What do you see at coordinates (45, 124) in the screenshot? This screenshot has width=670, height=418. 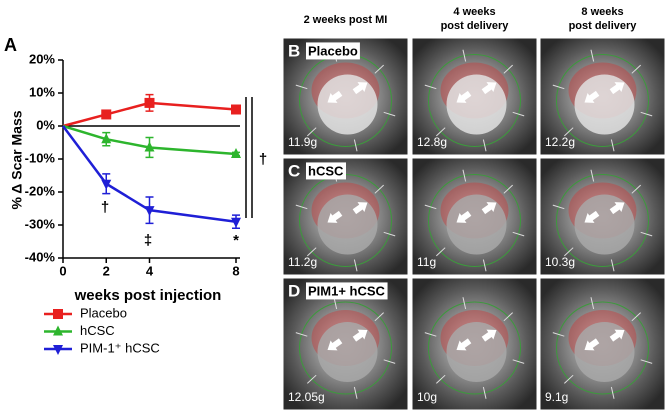 I see `y-tick-label: 0%` at bounding box center [45, 124].